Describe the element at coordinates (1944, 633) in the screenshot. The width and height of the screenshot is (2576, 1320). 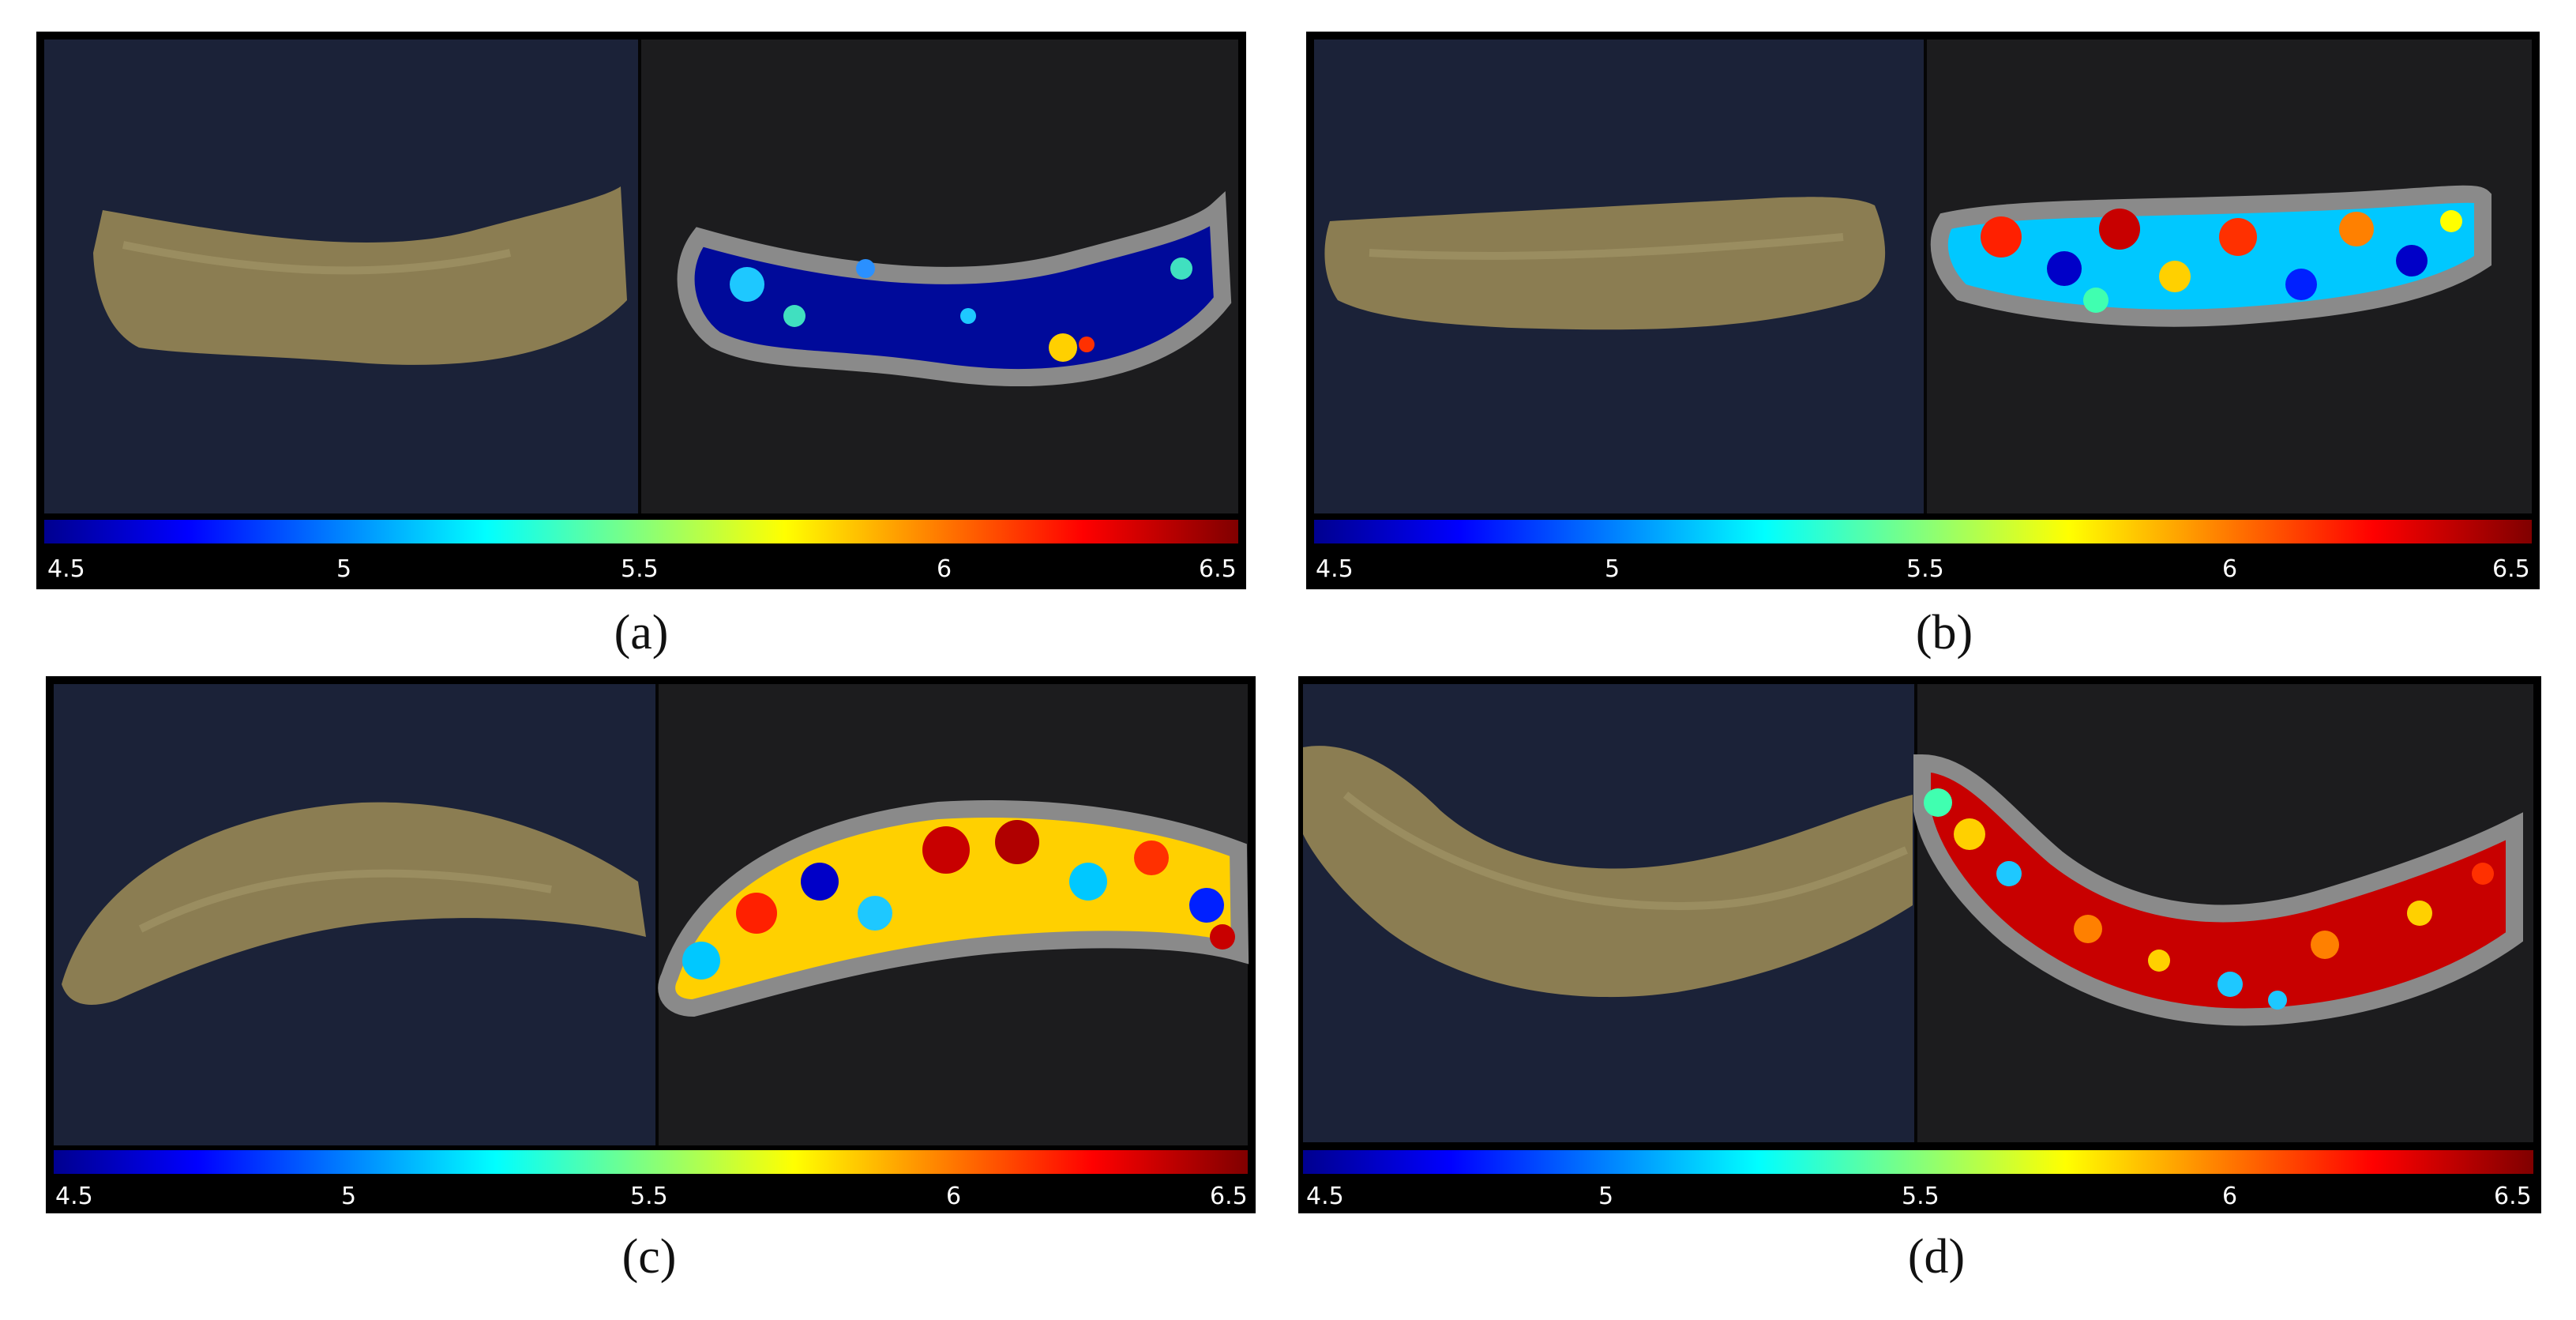
I see `caption-b: (b)` at that location.